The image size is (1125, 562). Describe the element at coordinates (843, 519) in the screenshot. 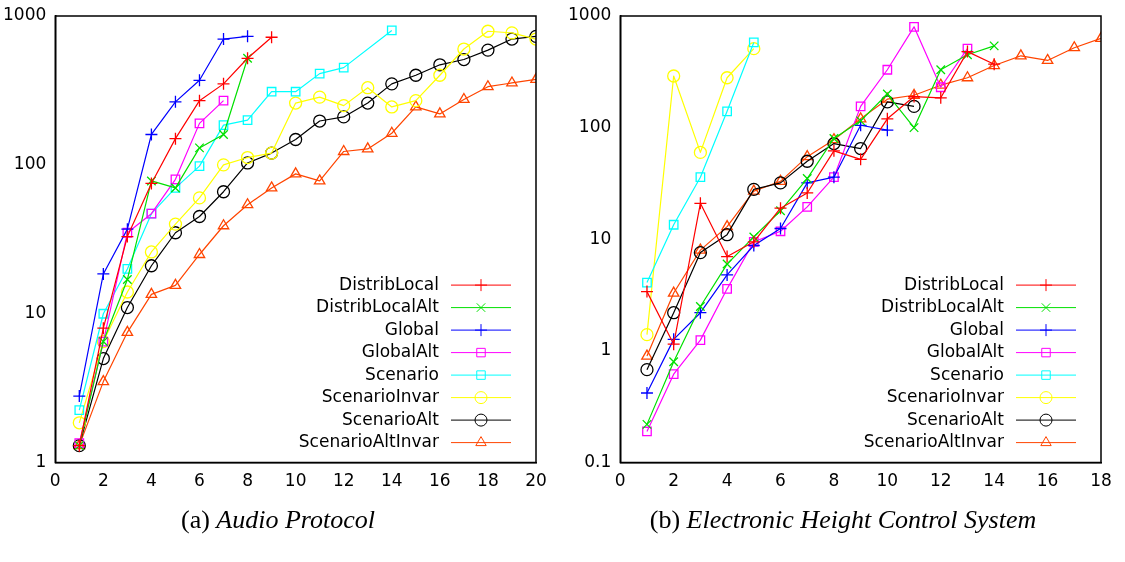

I see `text: (b) Electronic Height Control System` at that location.